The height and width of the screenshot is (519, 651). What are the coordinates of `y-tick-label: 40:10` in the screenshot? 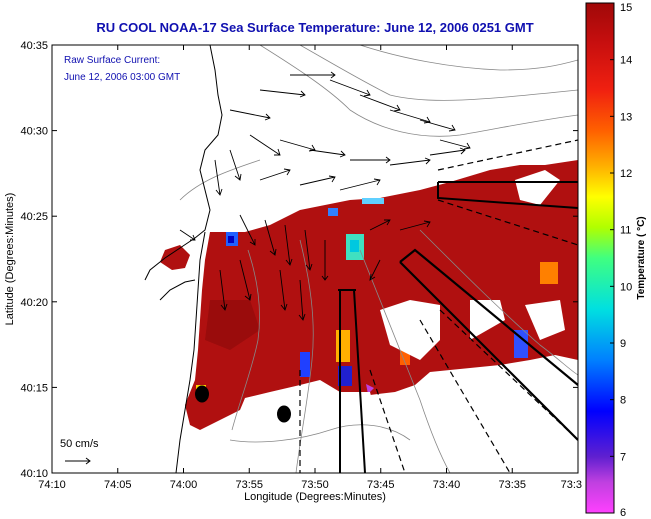 It's located at (34, 474).